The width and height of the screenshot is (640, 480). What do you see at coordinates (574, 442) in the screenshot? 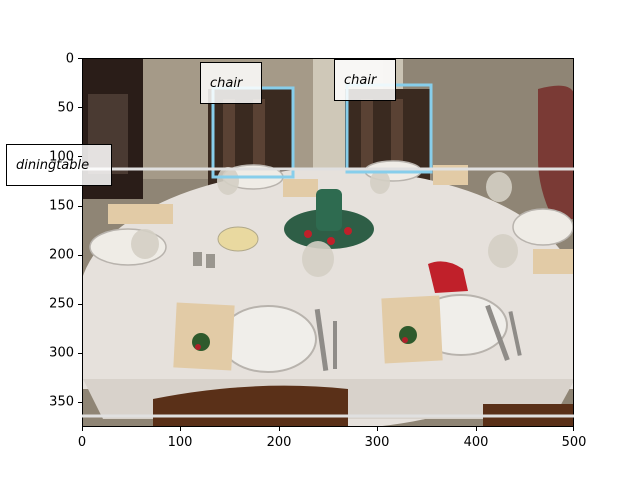
I see `x-tick-label: 500` at bounding box center [574, 442].